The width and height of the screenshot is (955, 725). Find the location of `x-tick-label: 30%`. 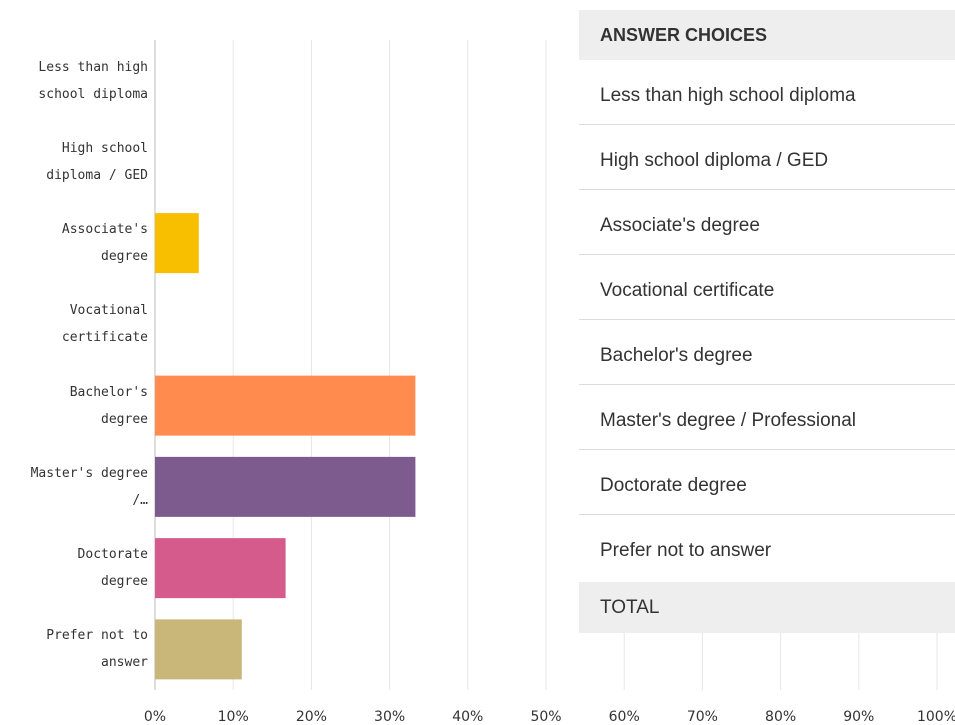

x-tick-label: 30% is located at coordinates (389, 717).